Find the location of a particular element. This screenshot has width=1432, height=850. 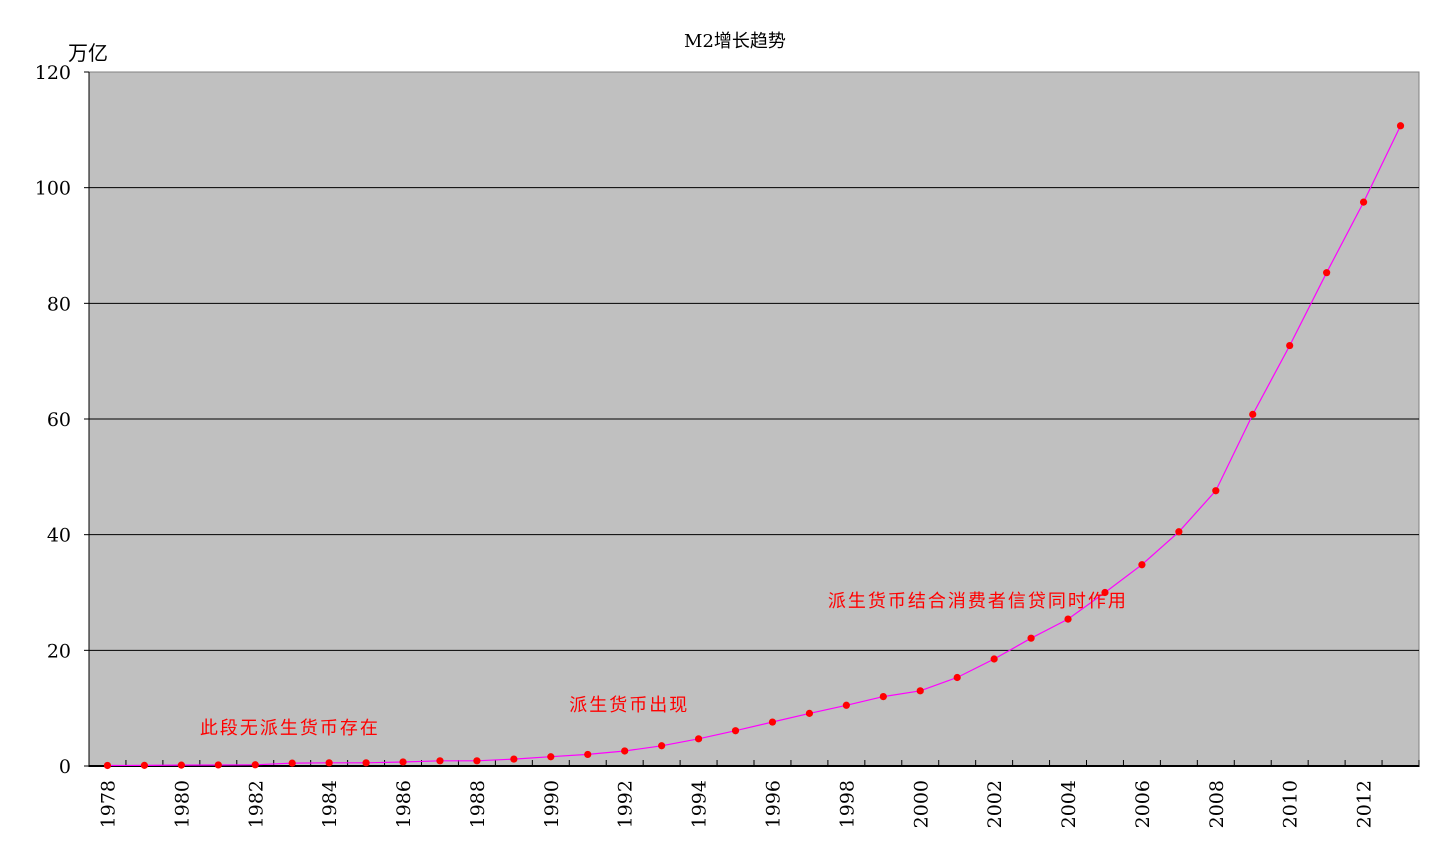

x-tick-label: 1986 is located at coordinates (404, 804).